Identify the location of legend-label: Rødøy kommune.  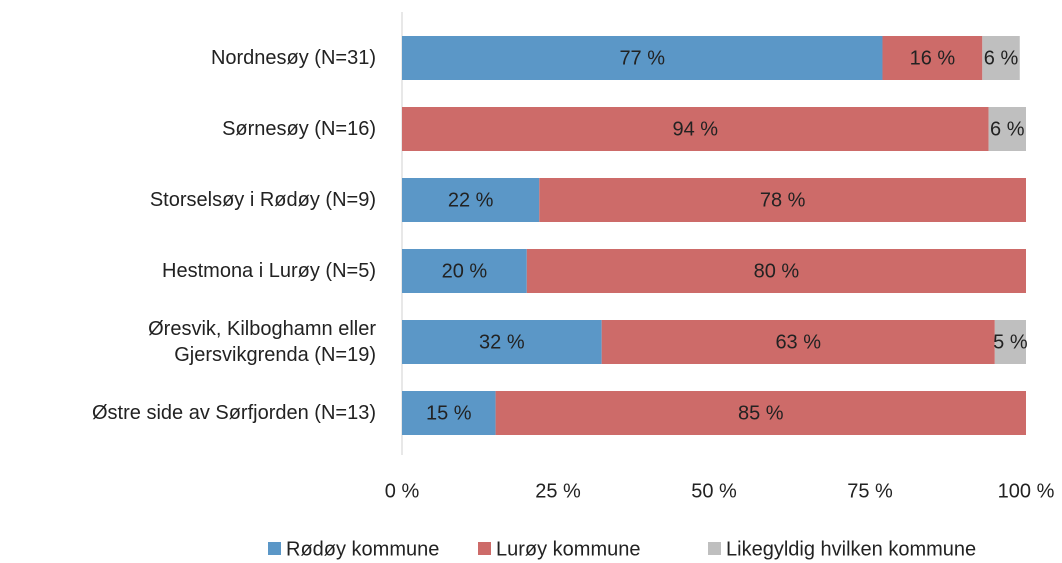
(362, 549).